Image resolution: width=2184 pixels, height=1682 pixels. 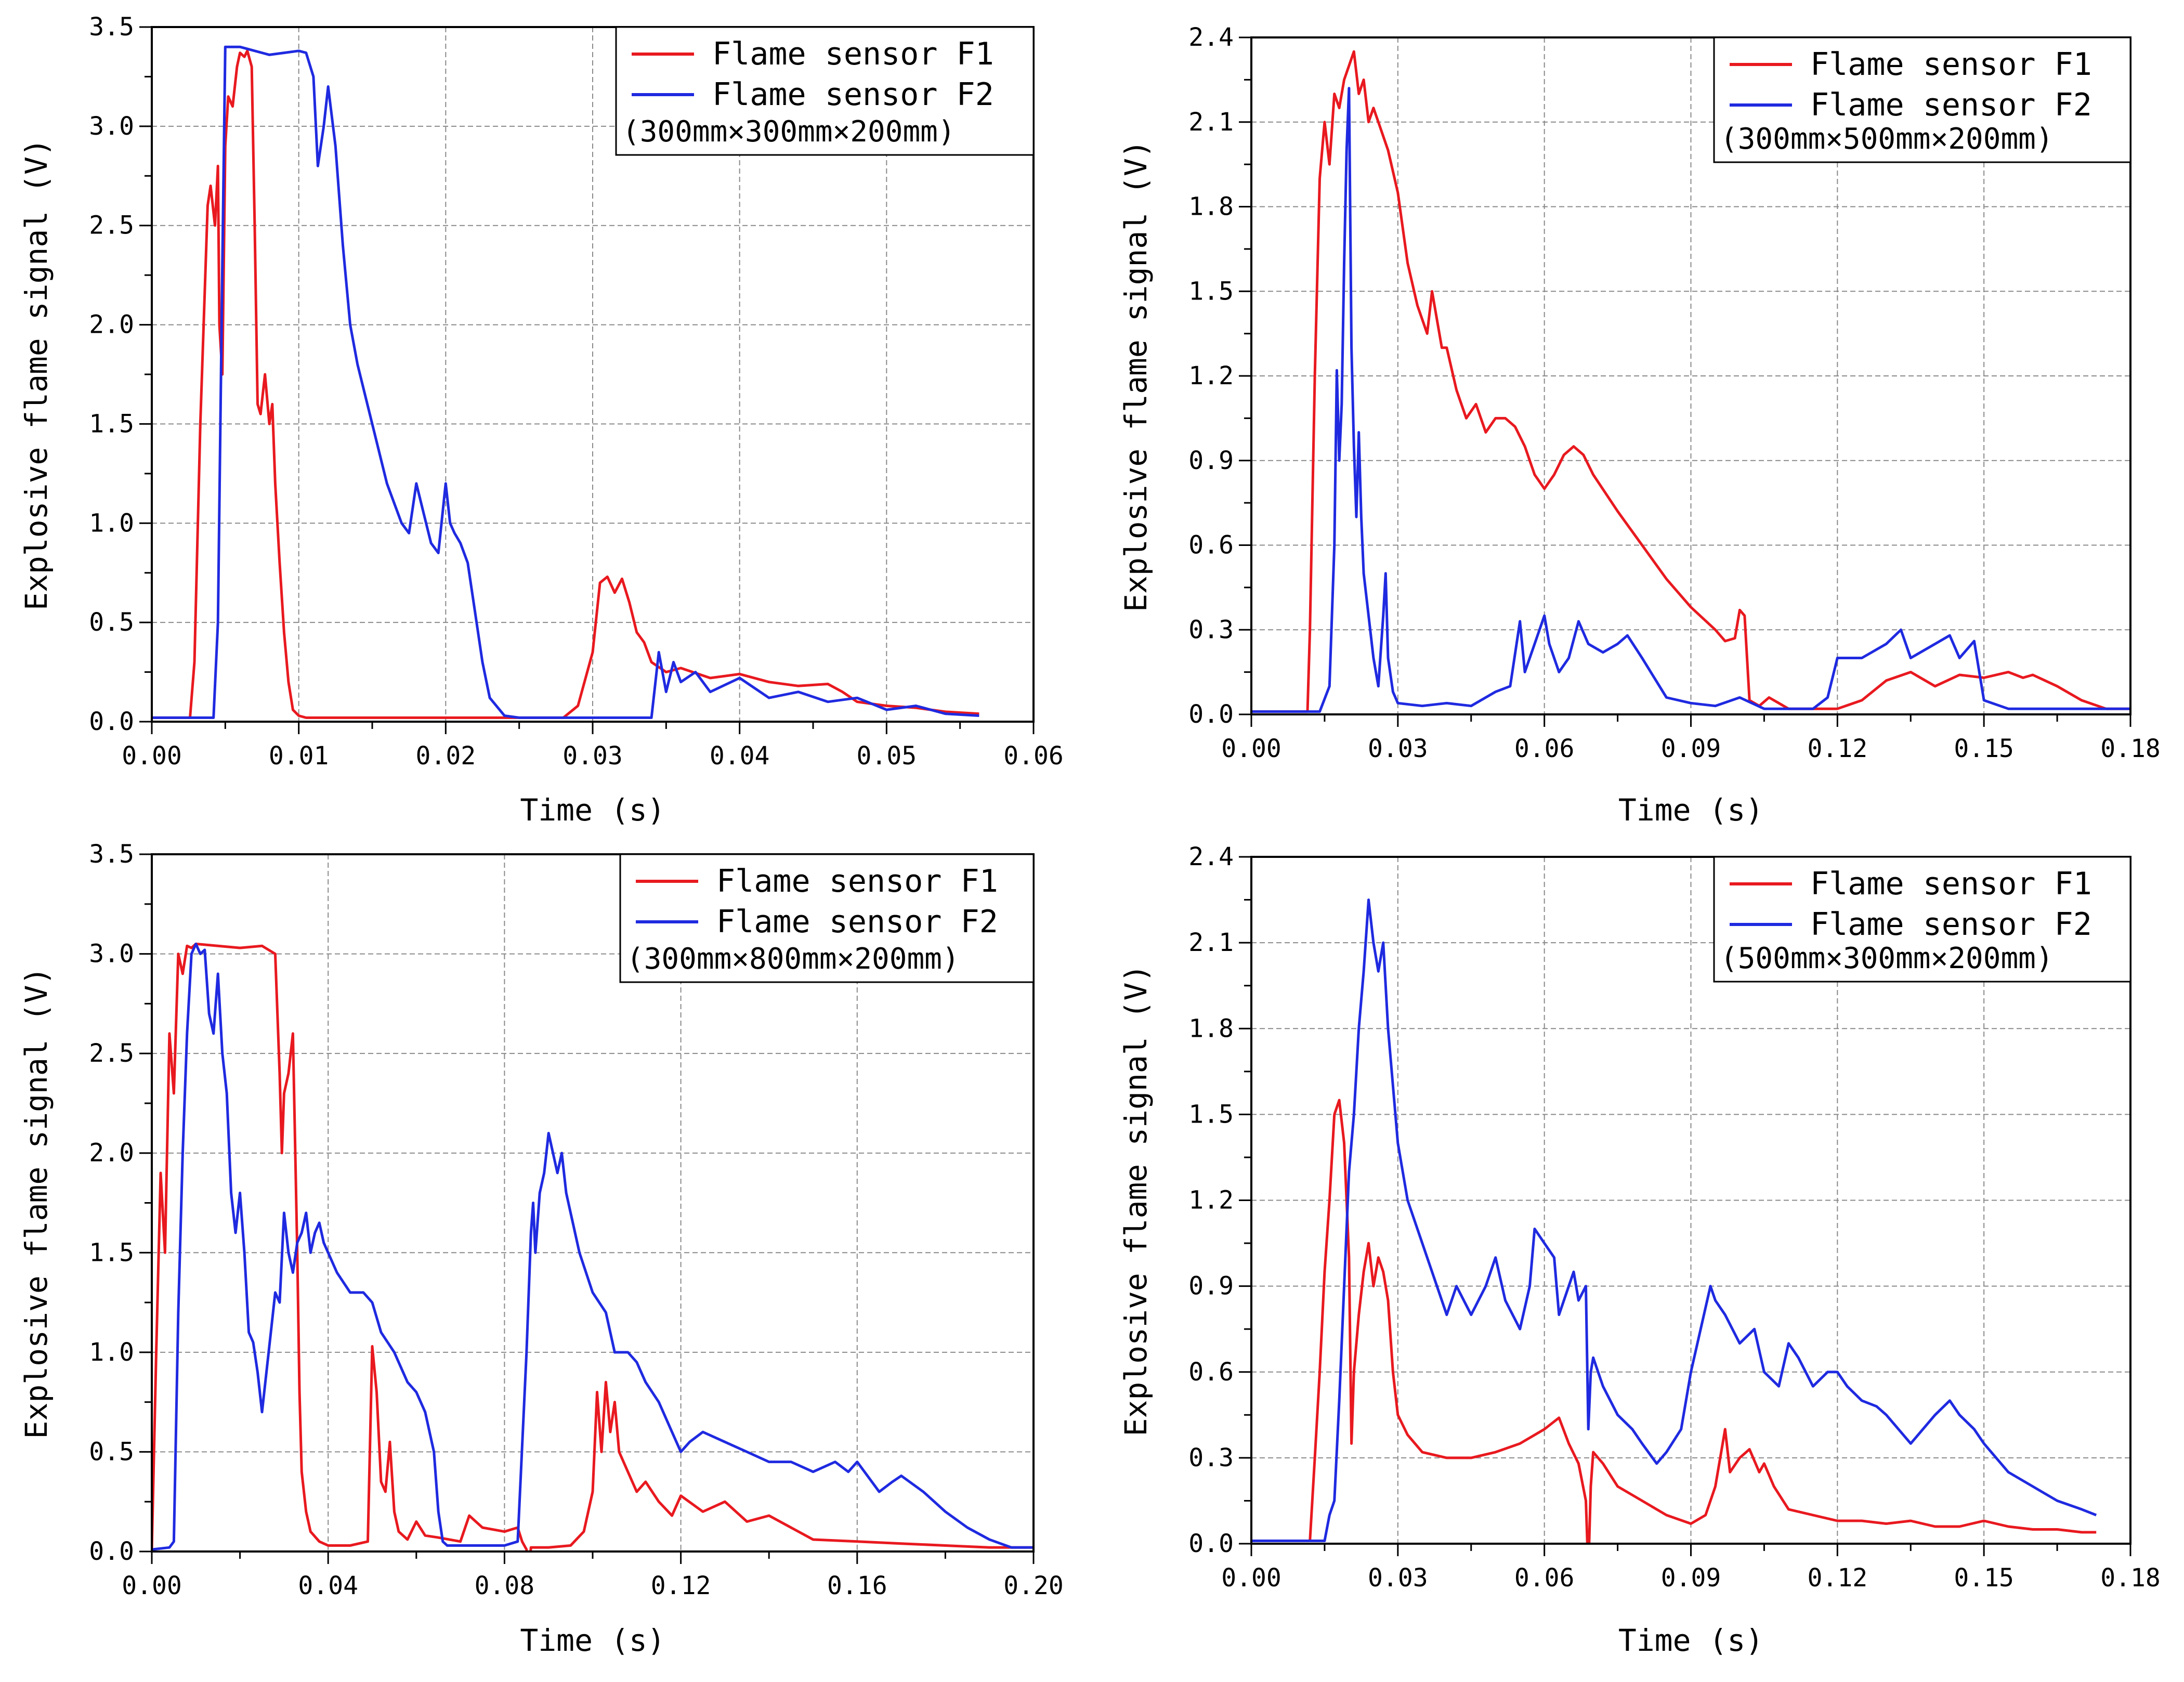 I want to click on x-tick-label: 0.08, so click(x=505, y=1586).